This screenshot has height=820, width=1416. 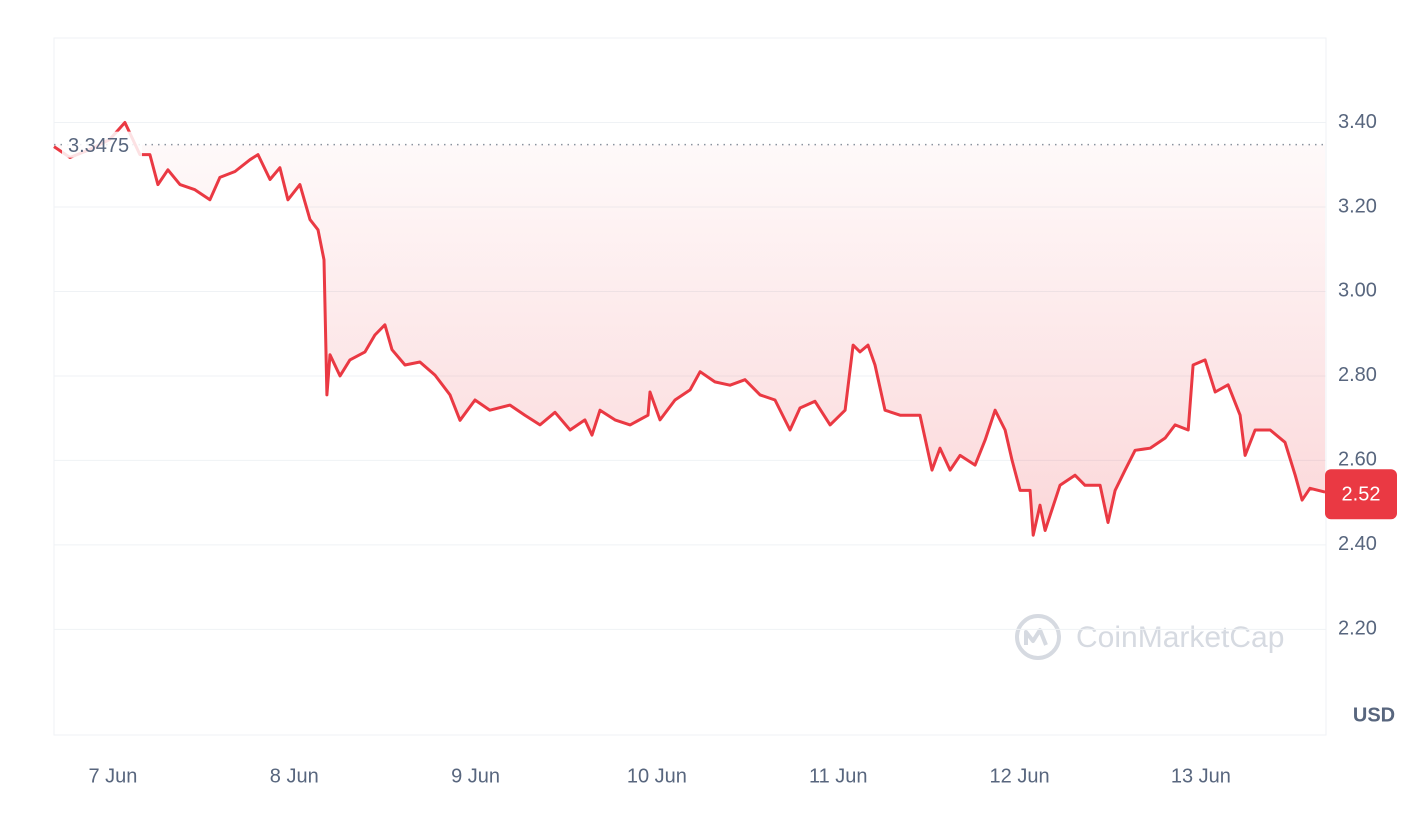 What do you see at coordinates (1357, 206) in the screenshot?
I see `y-tick-label: 3.20` at bounding box center [1357, 206].